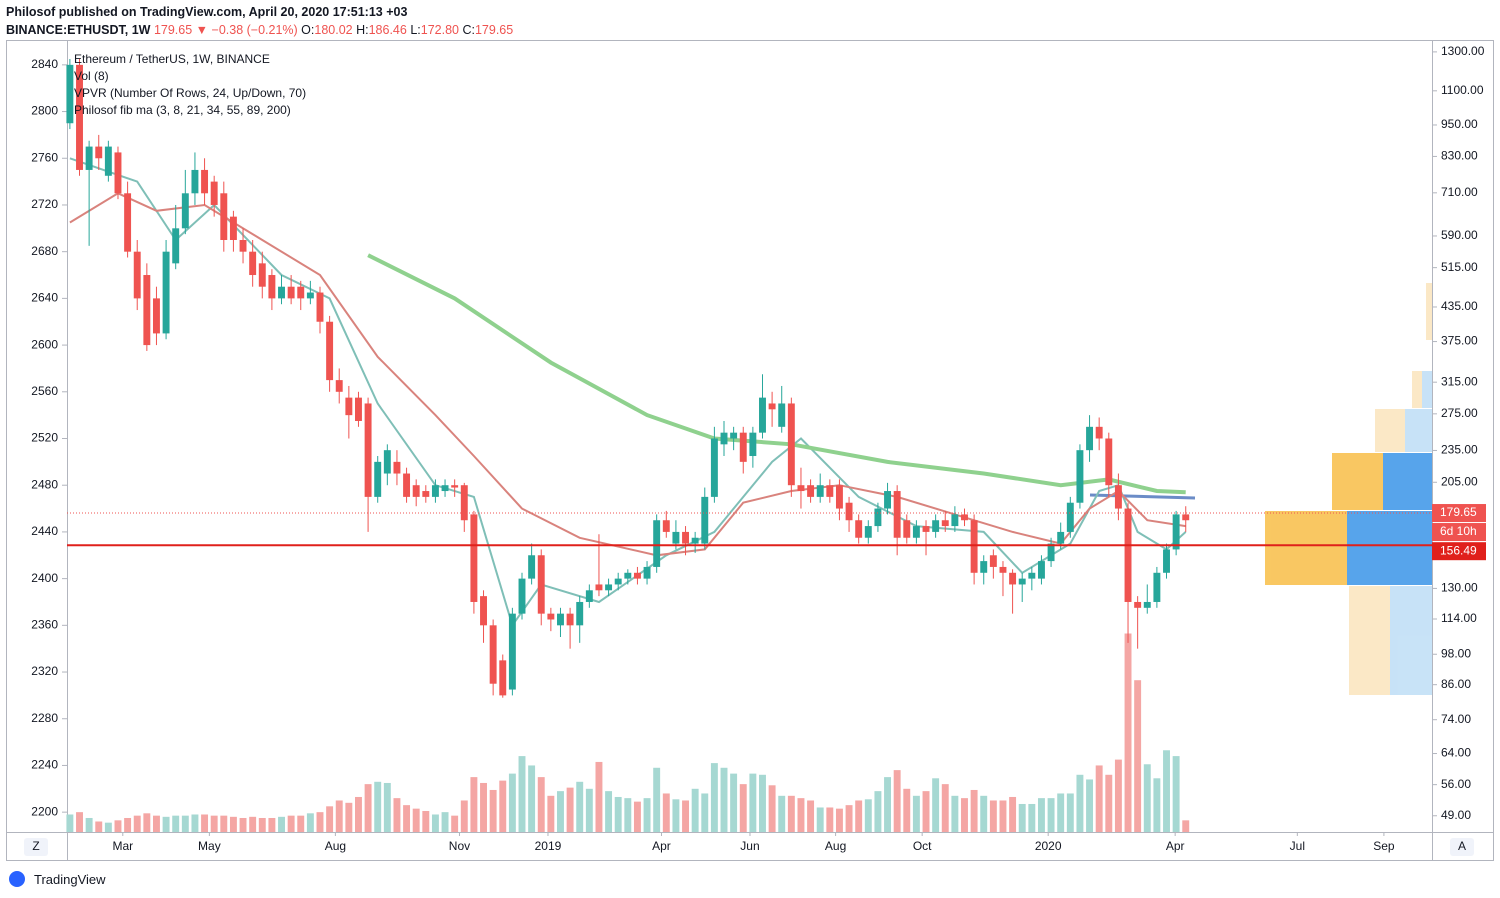  I want to click on auto-button, so click(1462, 847).